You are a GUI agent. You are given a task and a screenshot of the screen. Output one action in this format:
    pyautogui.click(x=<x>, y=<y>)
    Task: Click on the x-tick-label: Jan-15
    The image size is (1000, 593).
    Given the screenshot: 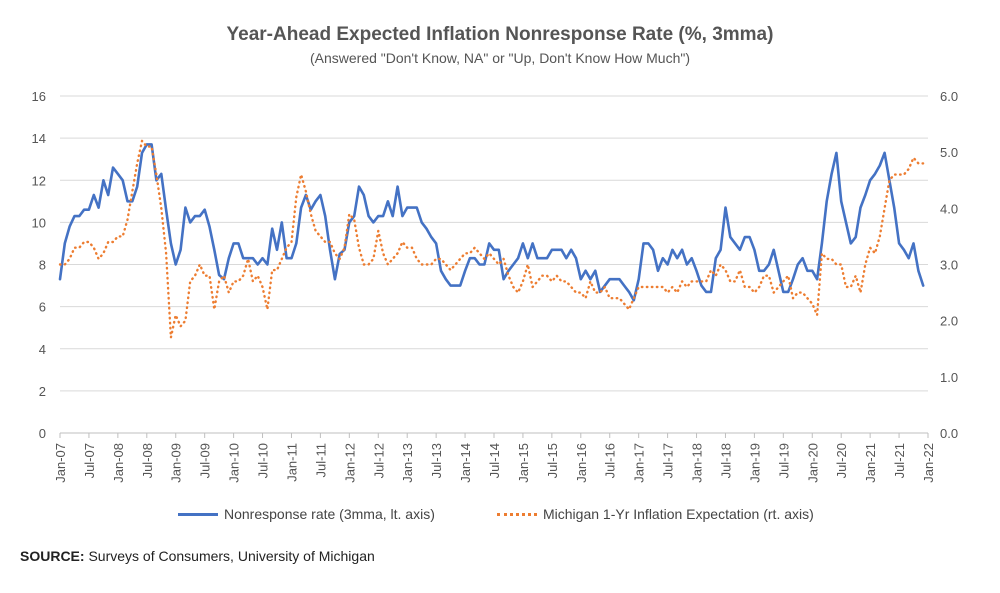 What is the action you would take?
    pyautogui.click(x=523, y=463)
    